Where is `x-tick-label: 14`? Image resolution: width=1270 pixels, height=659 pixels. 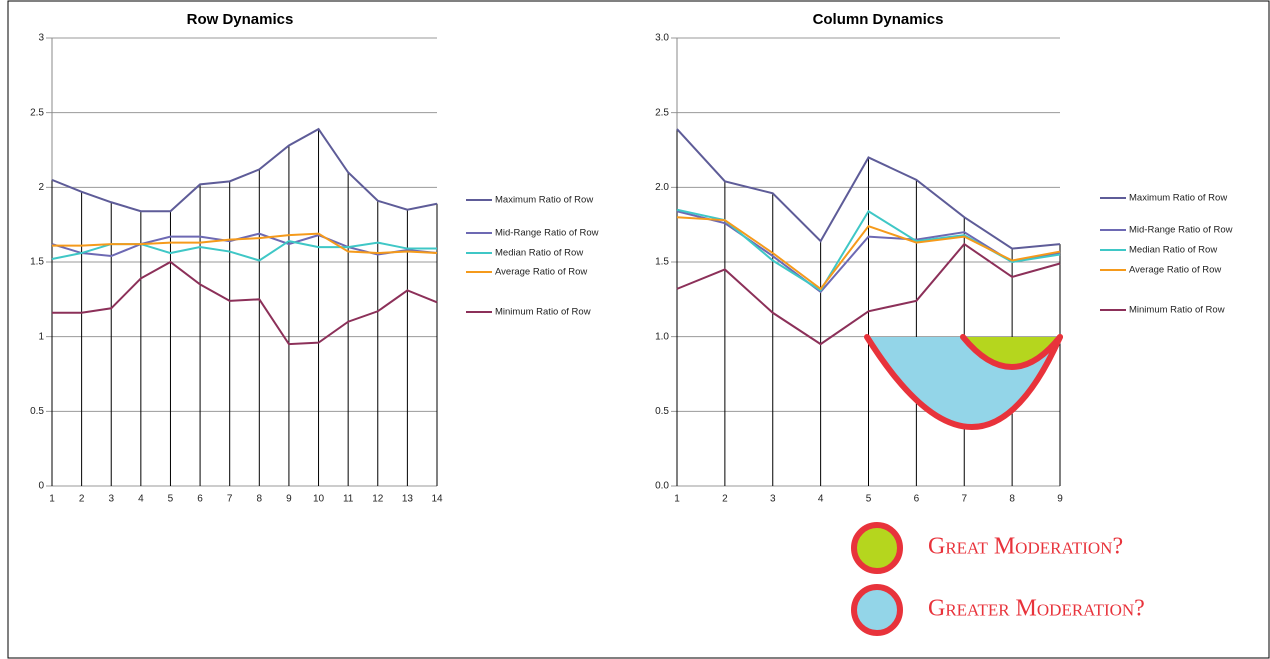 x-tick-label: 14 is located at coordinates (437, 499).